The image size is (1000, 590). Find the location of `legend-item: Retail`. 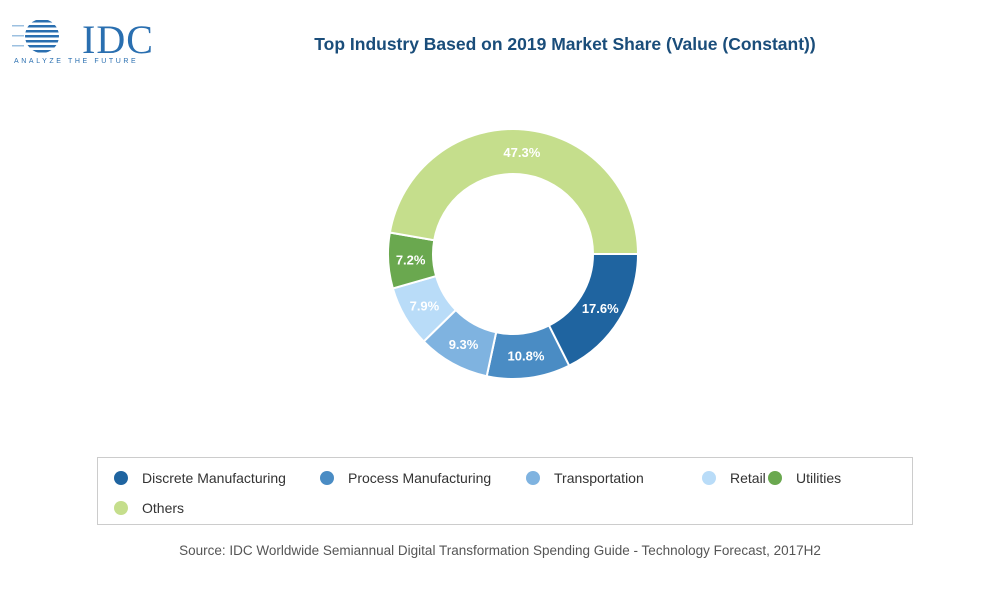

legend-item: Retail is located at coordinates (734, 478).